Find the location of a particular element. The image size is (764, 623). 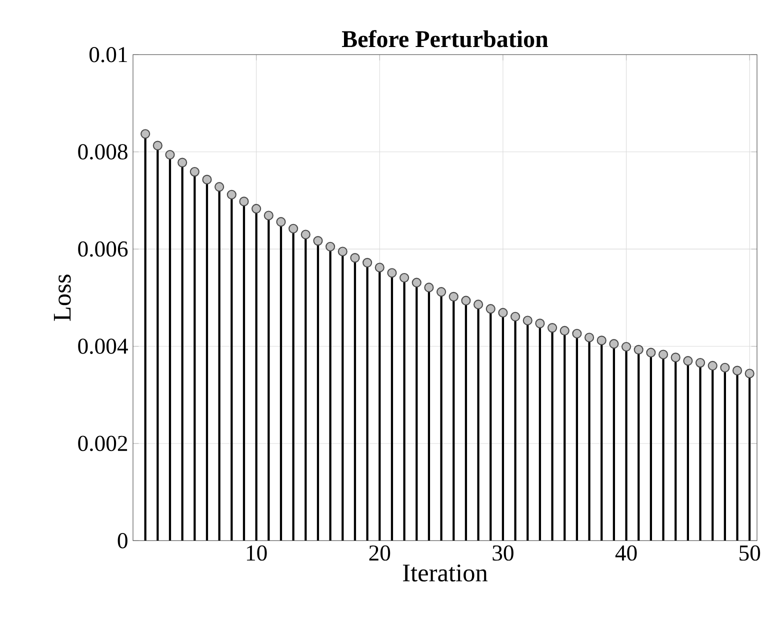

x-tick-label: 50 is located at coordinates (750, 553).